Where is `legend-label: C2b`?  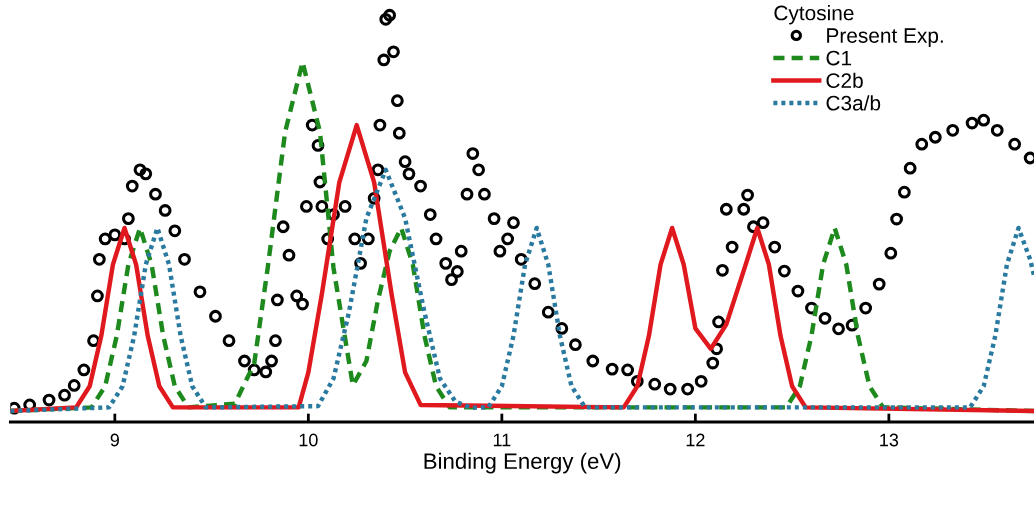
legend-label: C2b is located at coordinates (844, 80).